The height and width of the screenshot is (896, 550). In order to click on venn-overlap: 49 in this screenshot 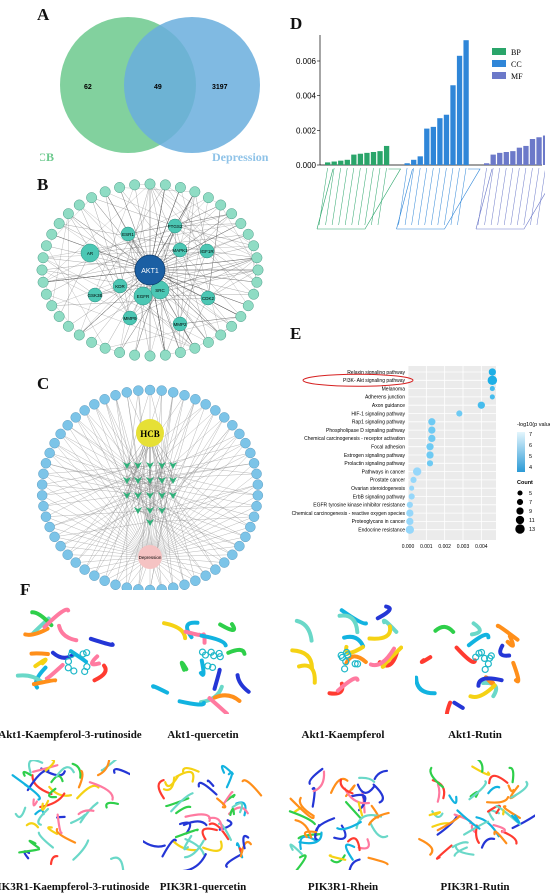, I will do `click(158, 87)`.